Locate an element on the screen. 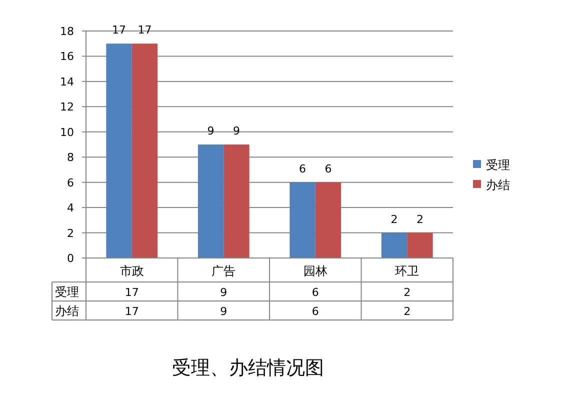 The height and width of the screenshot is (394, 572). text: 办结 is located at coordinates (67, 311).